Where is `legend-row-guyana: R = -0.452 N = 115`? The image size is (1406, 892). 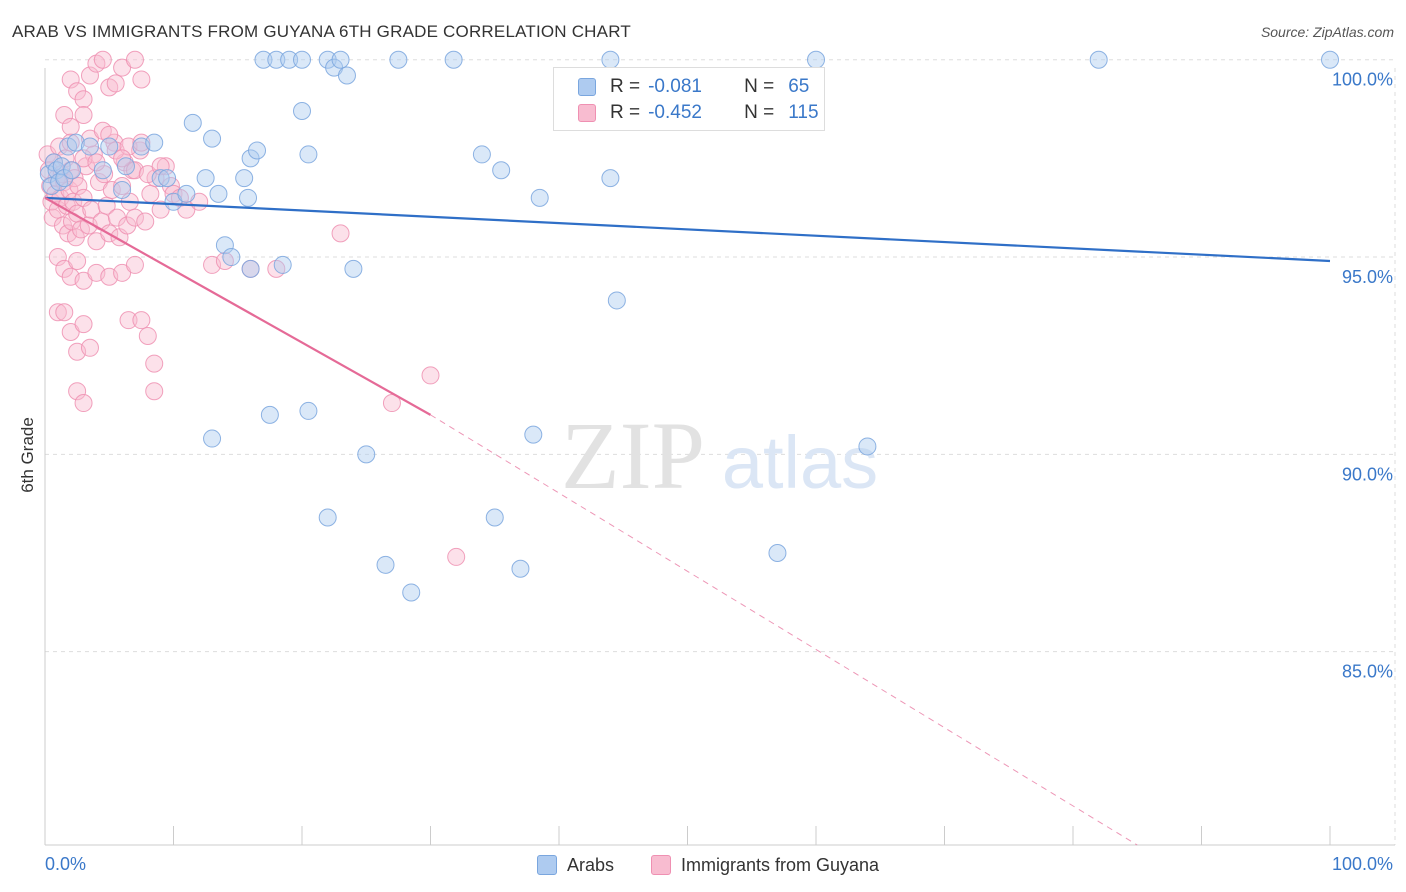 legend-row-guyana: R = -0.452 N = 115 is located at coordinates (698, 113).